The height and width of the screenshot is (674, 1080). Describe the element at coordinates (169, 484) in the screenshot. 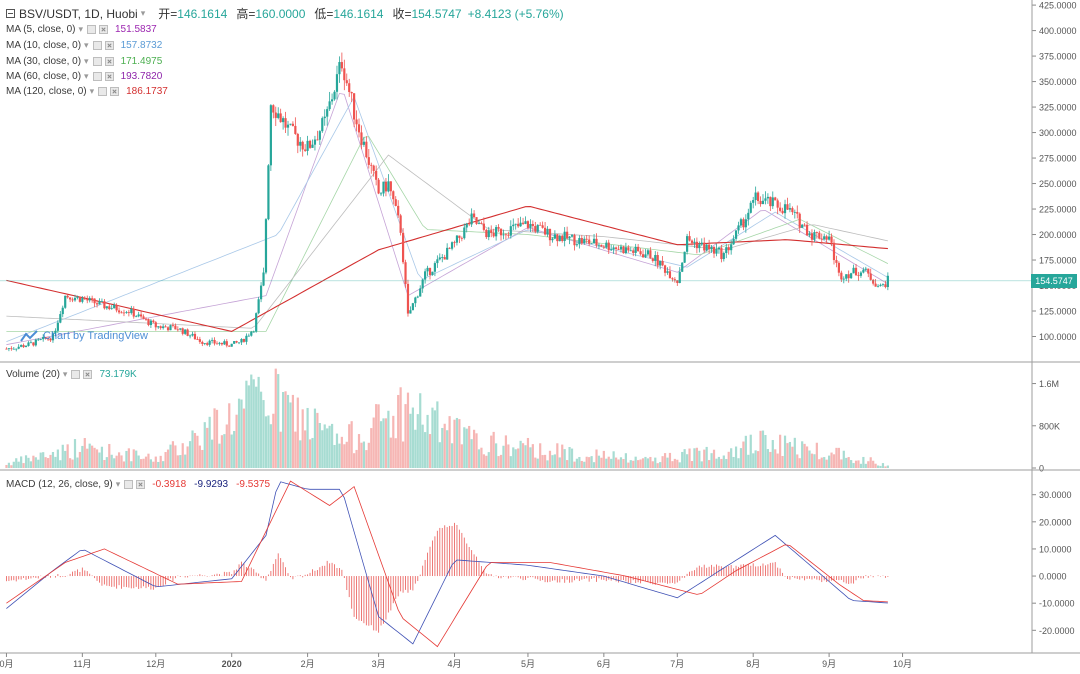

I see `macd-hist-value: -0.3918` at that location.